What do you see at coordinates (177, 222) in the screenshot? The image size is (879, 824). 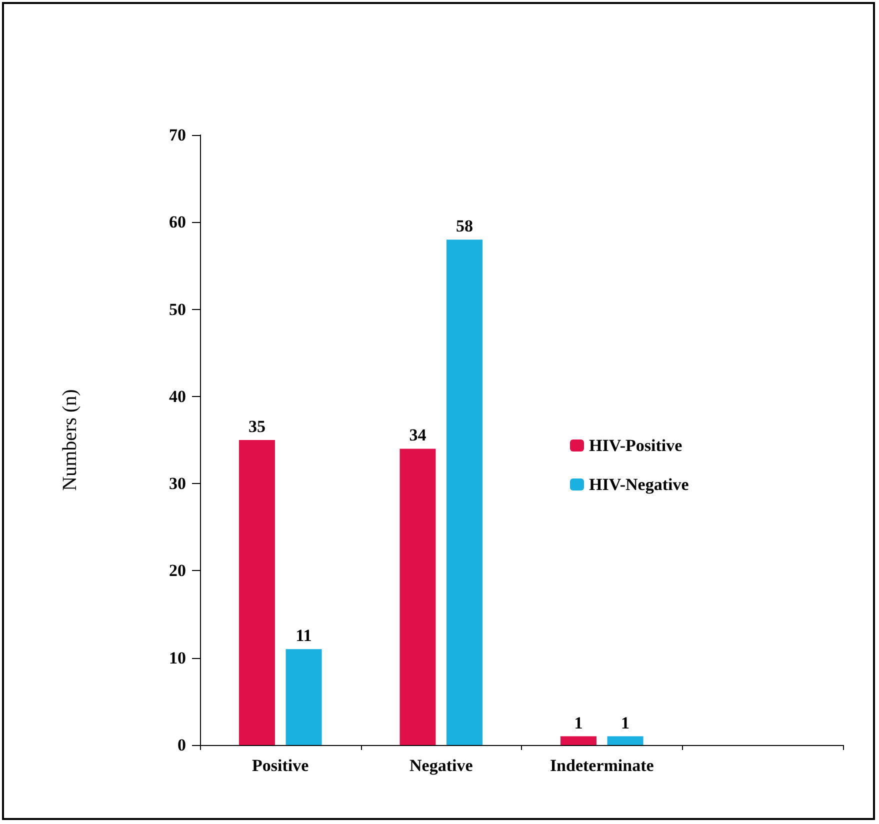 I see `y-tick-label: 60` at bounding box center [177, 222].